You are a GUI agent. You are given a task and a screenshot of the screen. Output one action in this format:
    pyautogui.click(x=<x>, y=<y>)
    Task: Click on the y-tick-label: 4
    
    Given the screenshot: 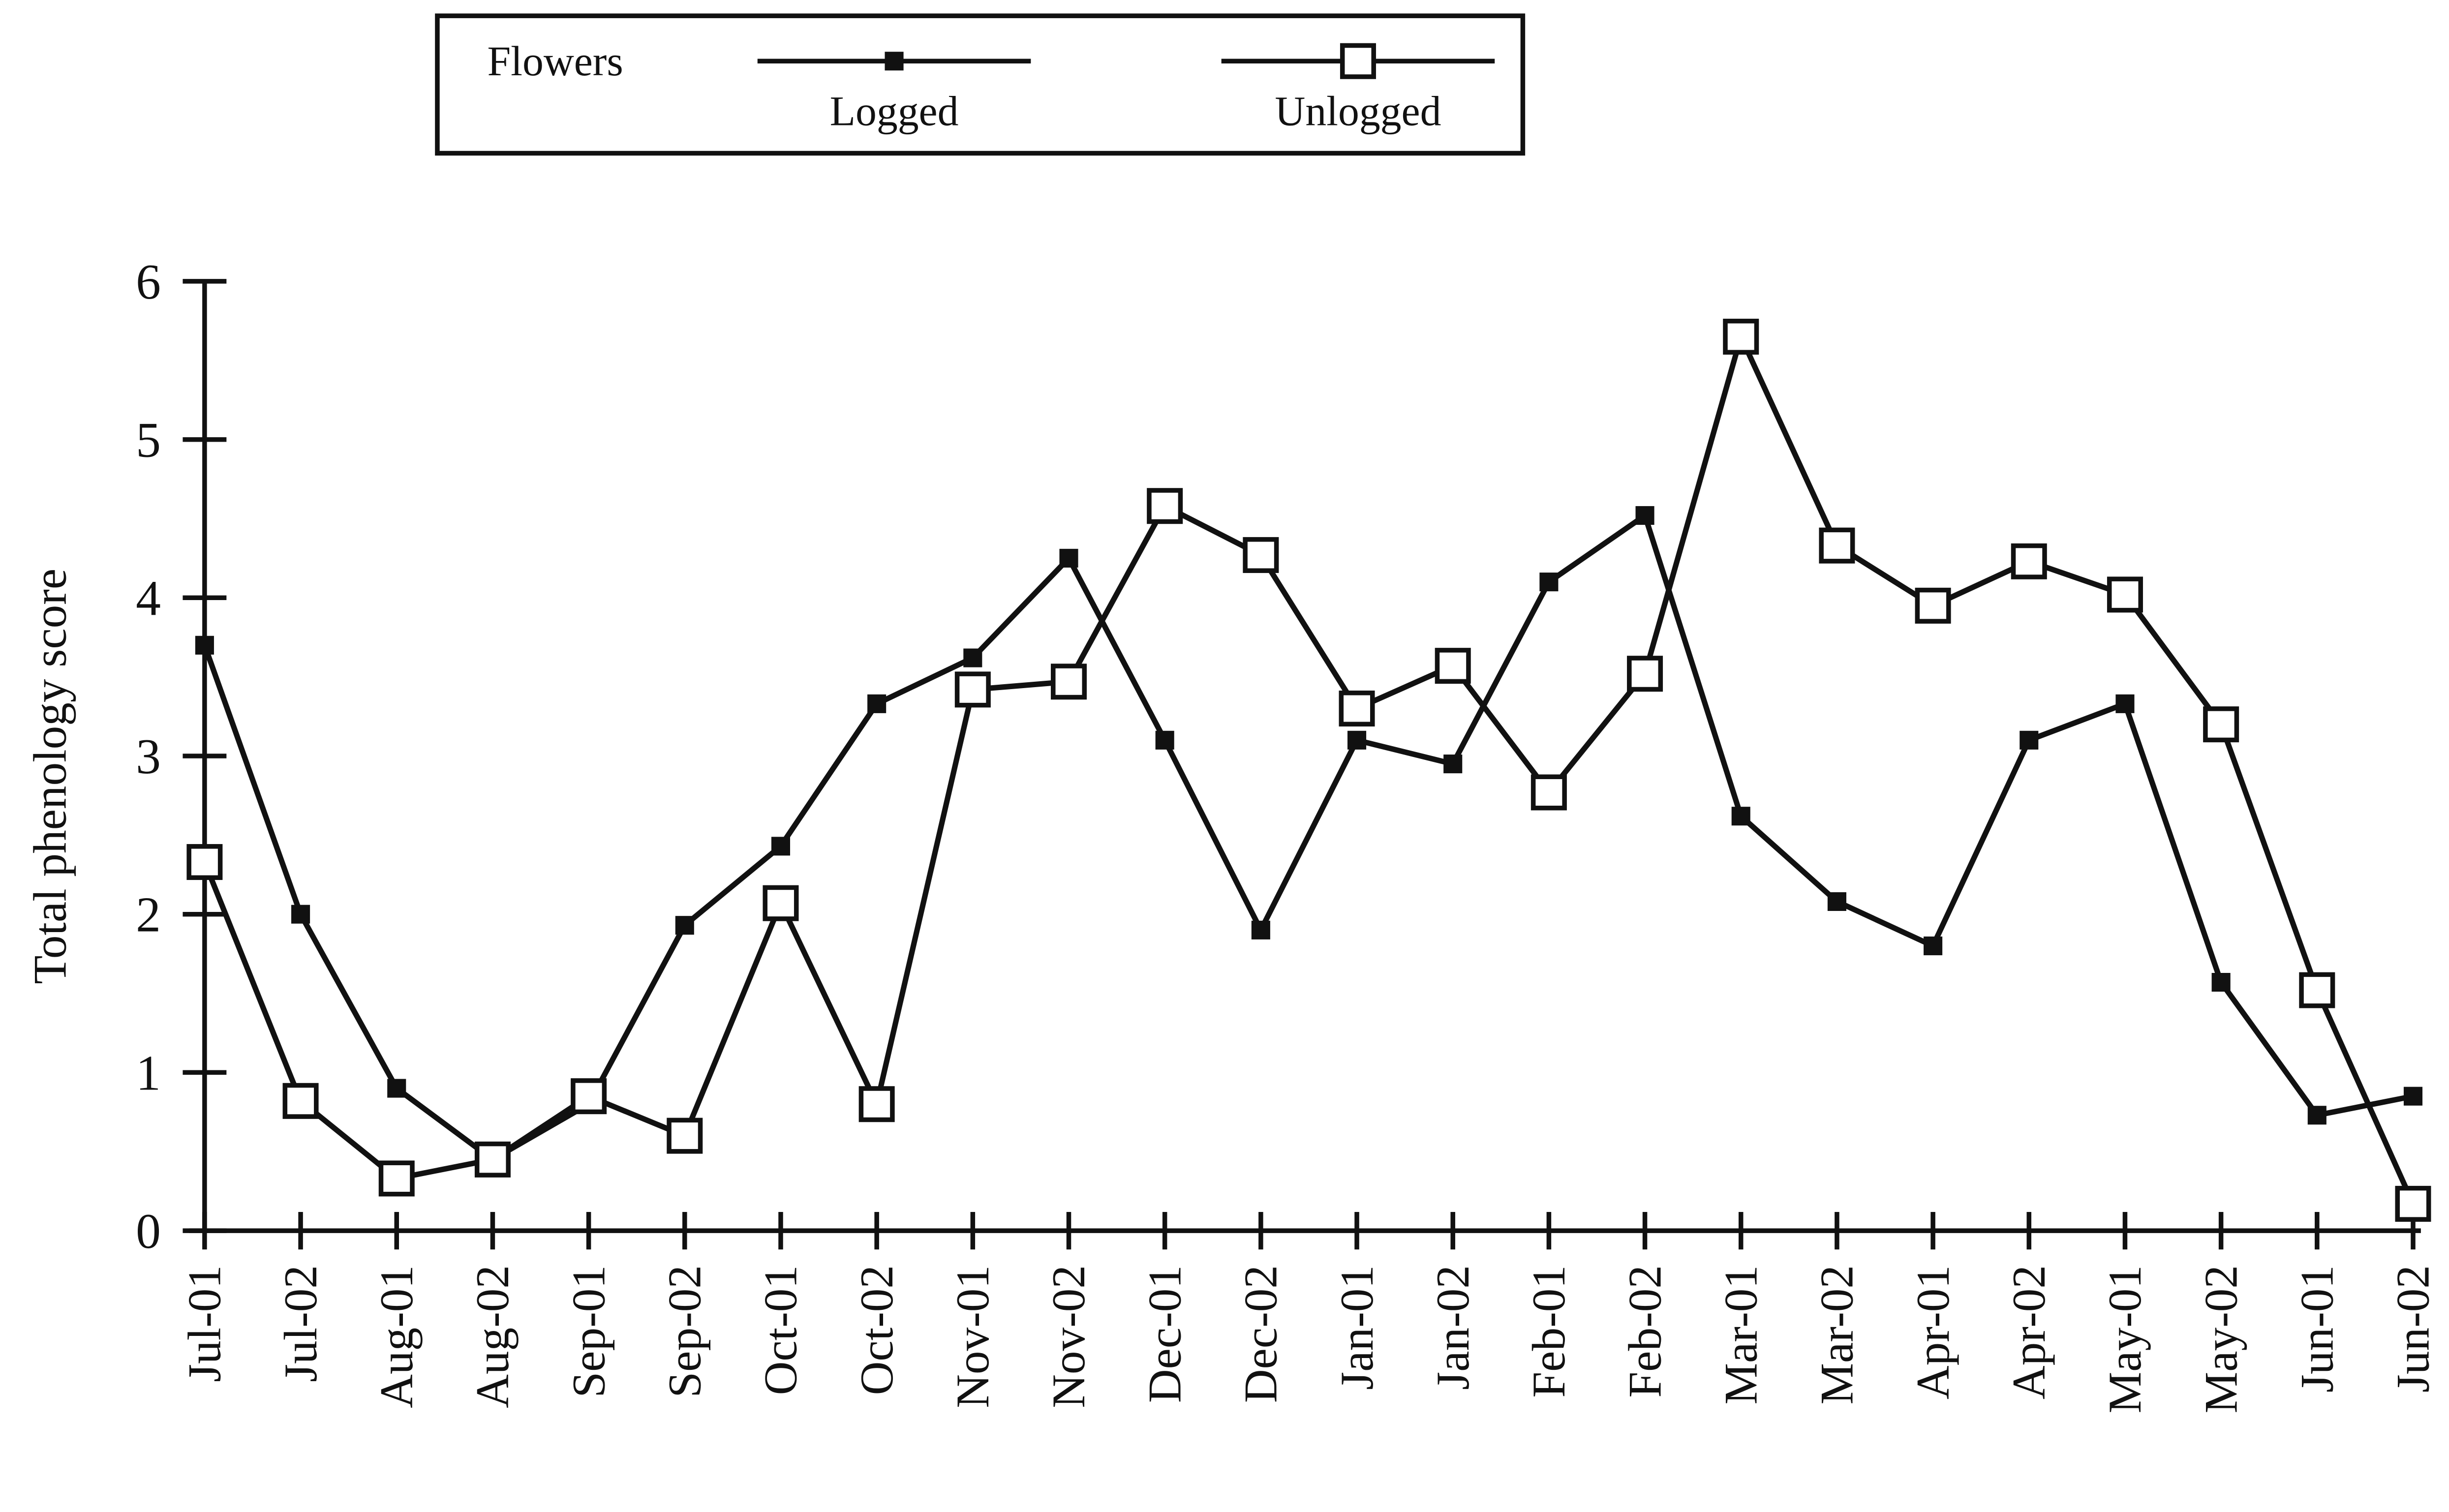 What is the action you would take?
    pyautogui.click(x=148, y=598)
    